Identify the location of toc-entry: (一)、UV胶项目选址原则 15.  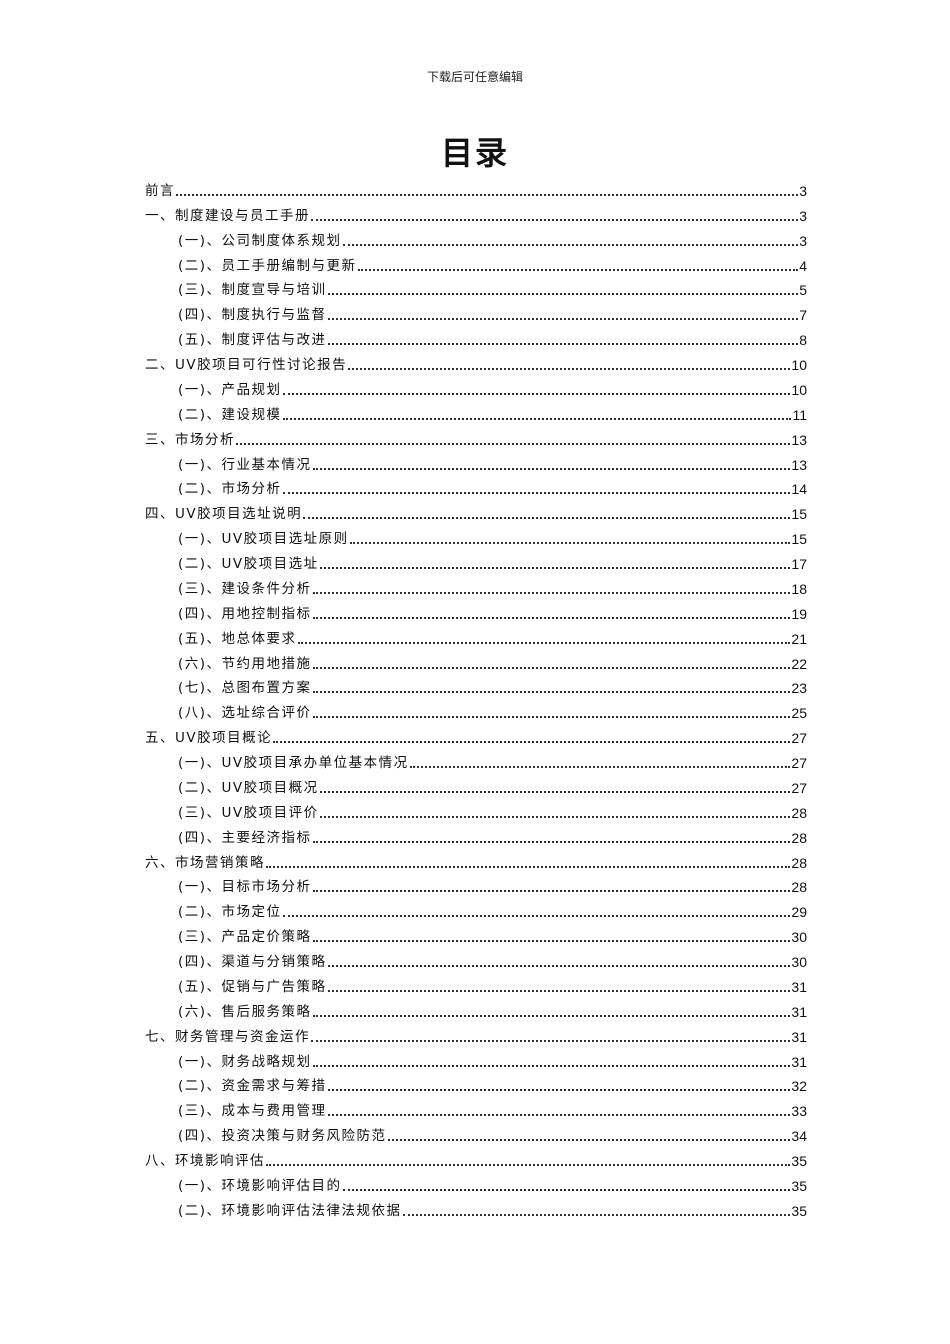
(476, 535).